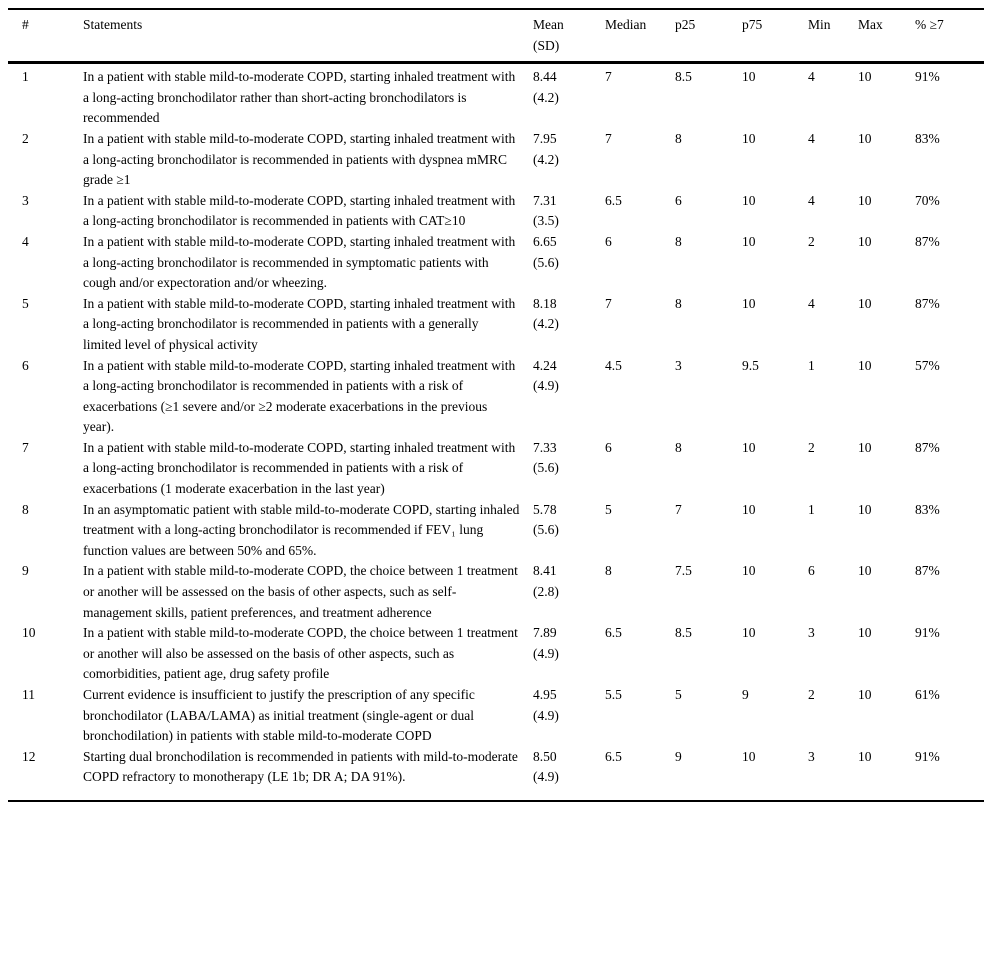 This screenshot has height=965, width=992. Describe the element at coordinates (708, 37) in the screenshot. I see `col-header-p25: p25` at that location.